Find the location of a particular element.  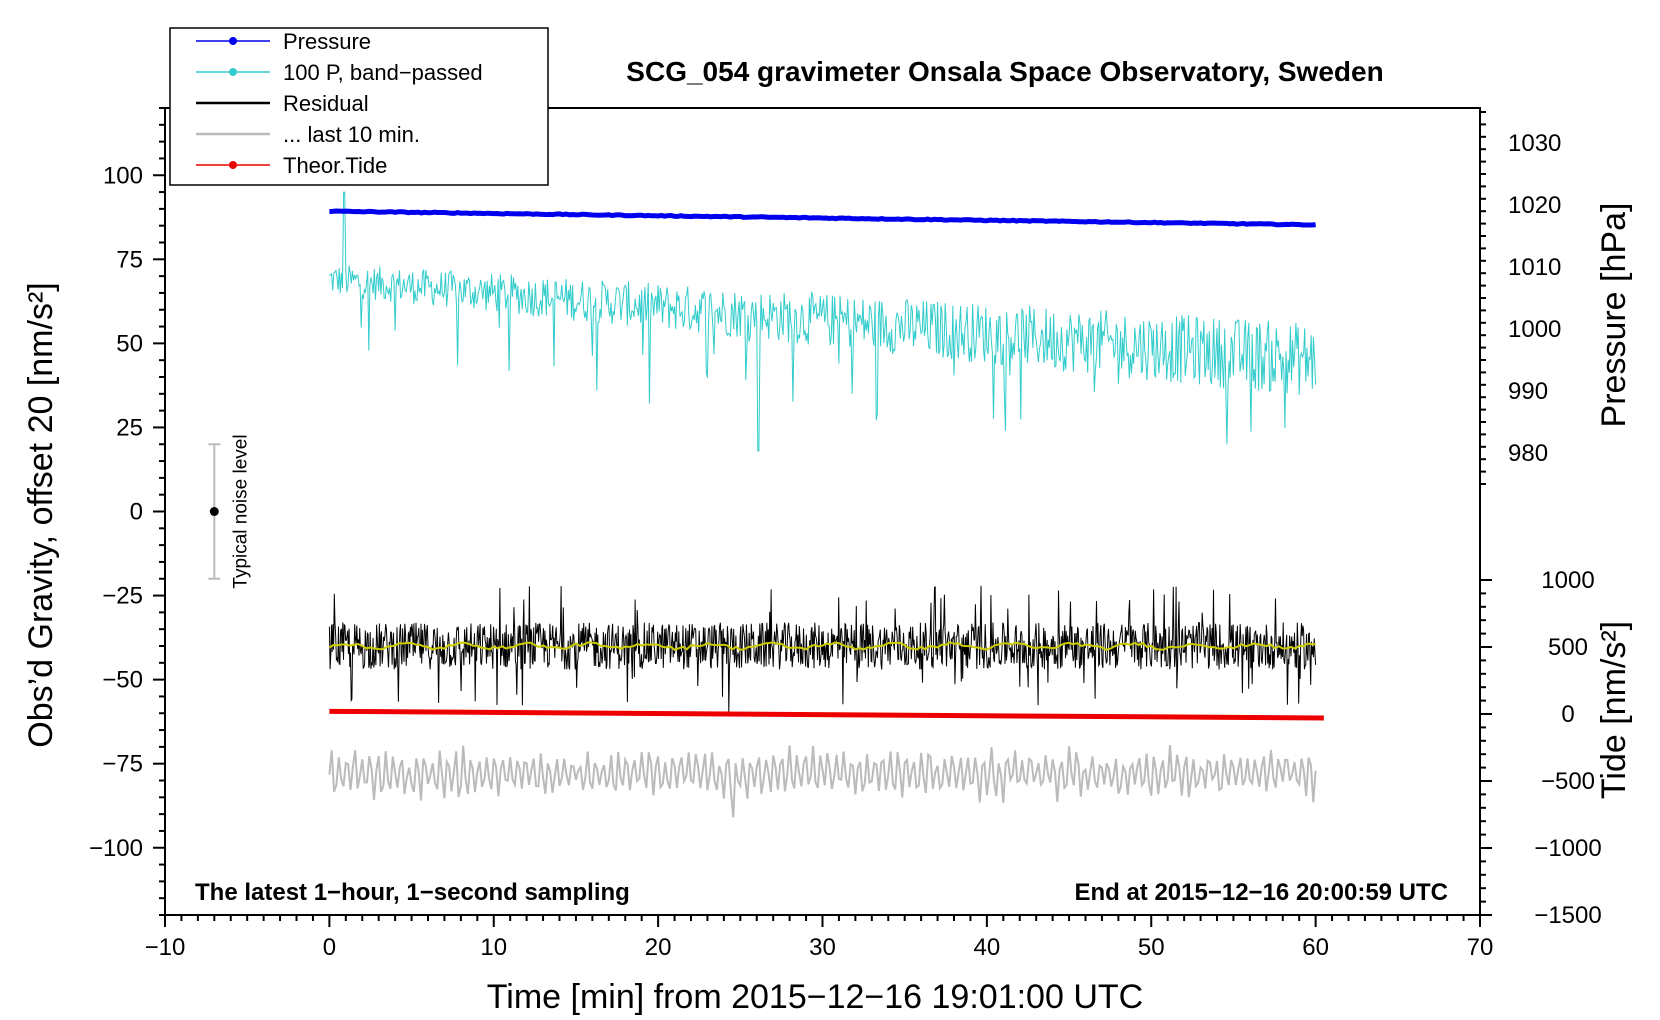

y-left-tick-label: −25 is located at coordinates (122, 596).